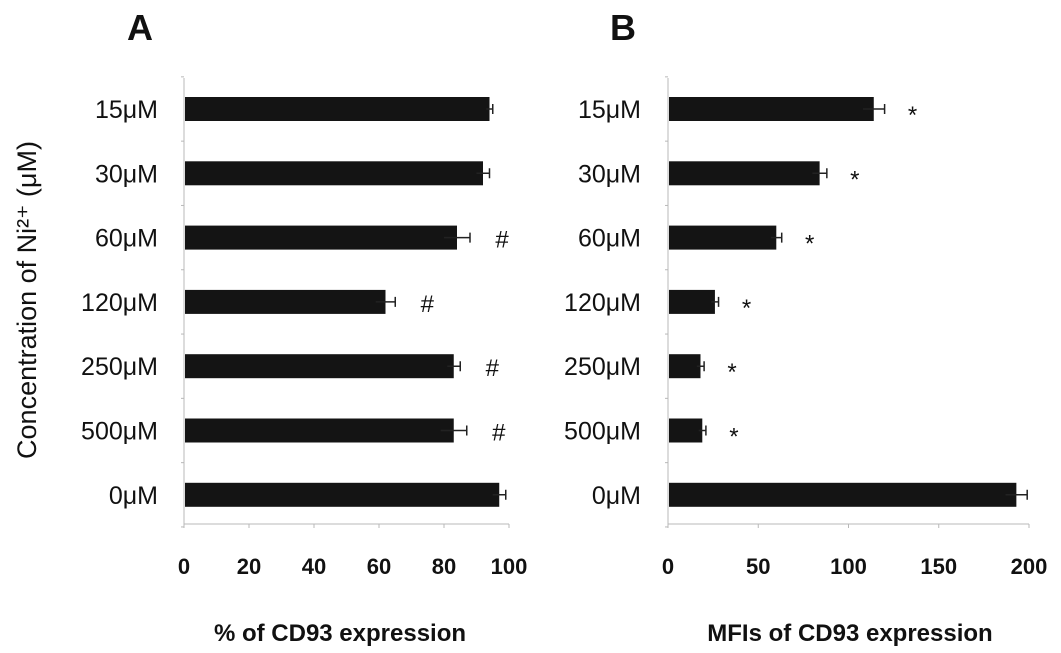  What do you see at coordinates (379, 566) in the screenshot?
I see `x-tick-label: 60` at bounding box center [379, 566].